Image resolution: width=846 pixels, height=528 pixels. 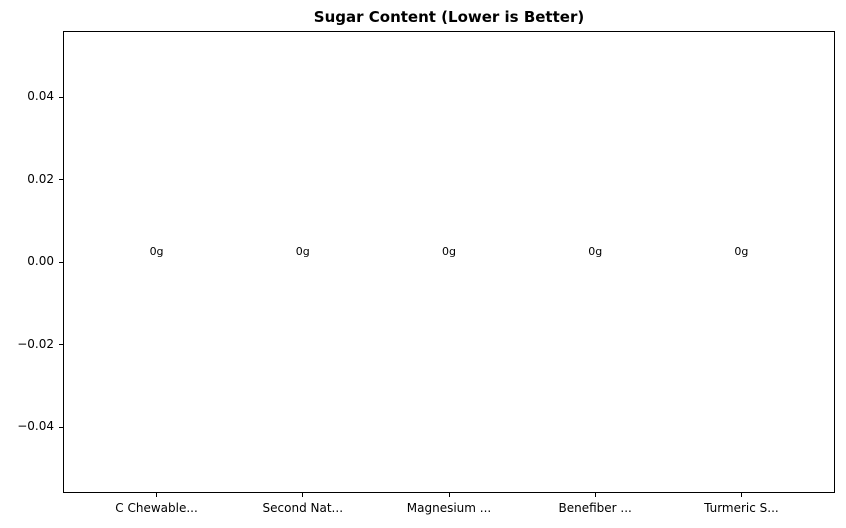 I want to click on chart-title: Sugar Content (Lower is Better), so click(x=449, y=17).